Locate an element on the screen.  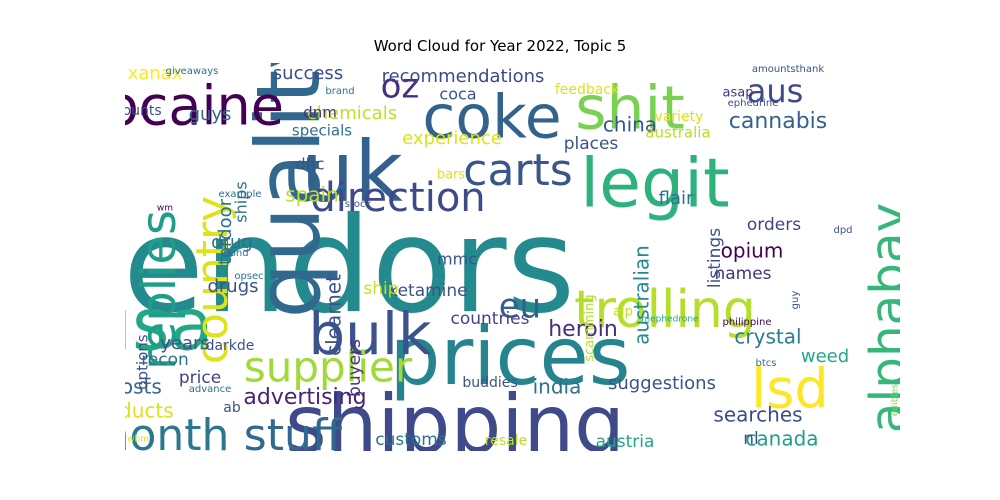
word-lsd: lsd is located at coordinates (789, 389).